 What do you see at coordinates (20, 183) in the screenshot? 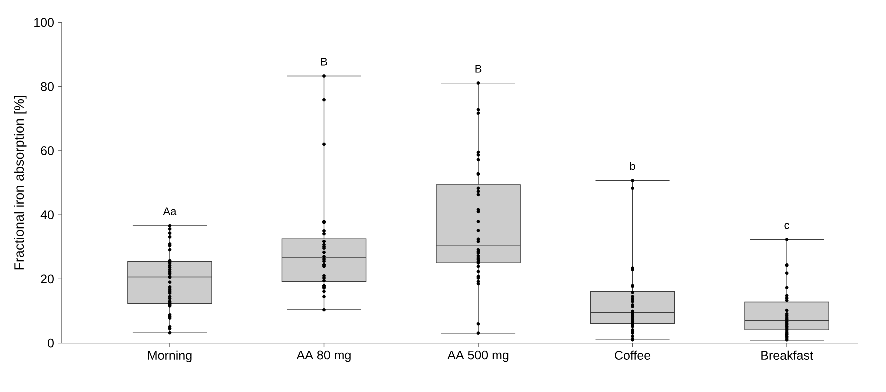
I see `y-axis-title: Fractional iron absorption [%]` at bounding box center [20, 183].